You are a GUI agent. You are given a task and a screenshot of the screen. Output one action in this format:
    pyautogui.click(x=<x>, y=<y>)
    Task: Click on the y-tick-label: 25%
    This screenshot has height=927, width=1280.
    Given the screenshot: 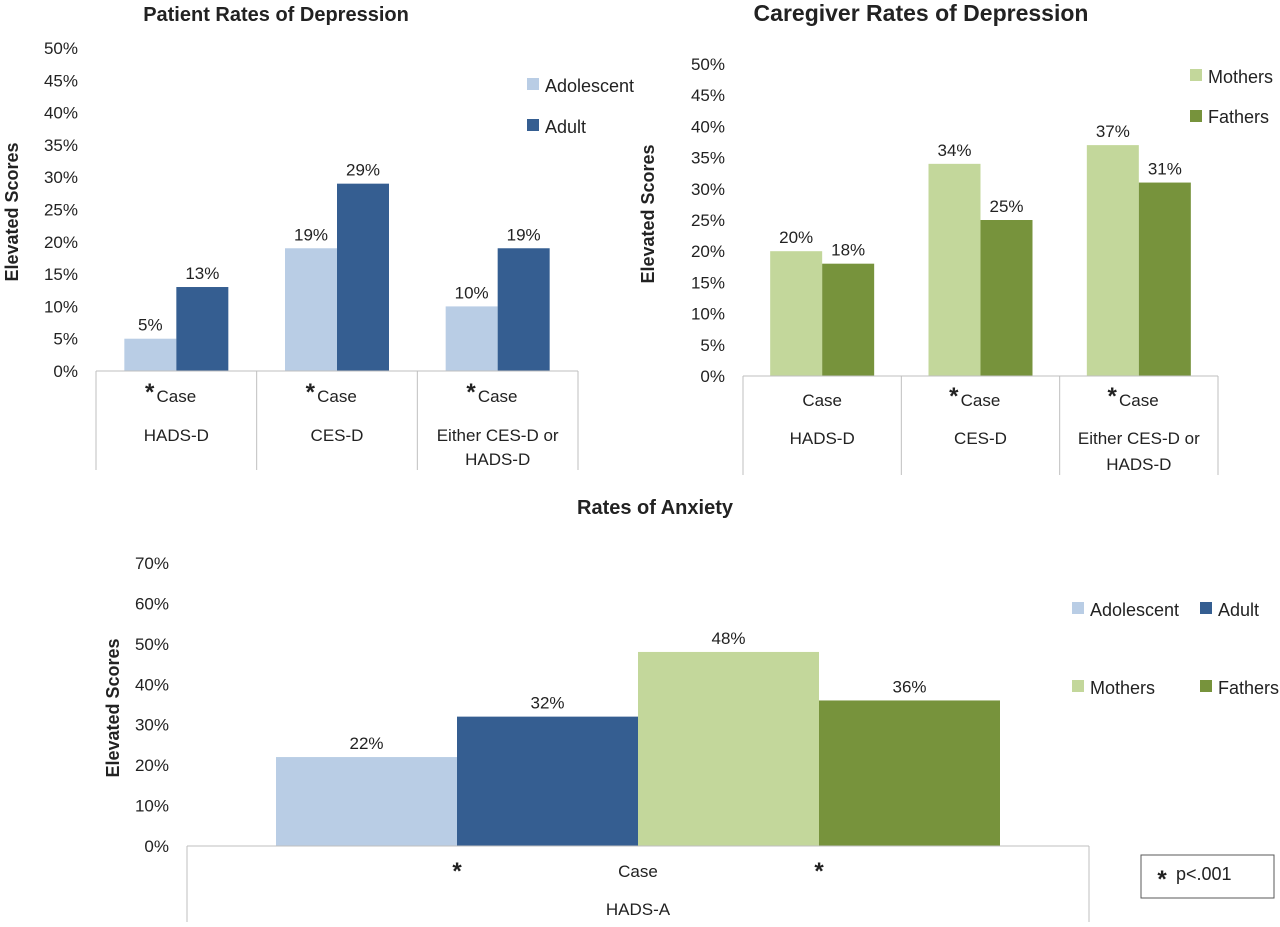 What is the action you would take?
    pyautogui.click(x=708, y=220)
    